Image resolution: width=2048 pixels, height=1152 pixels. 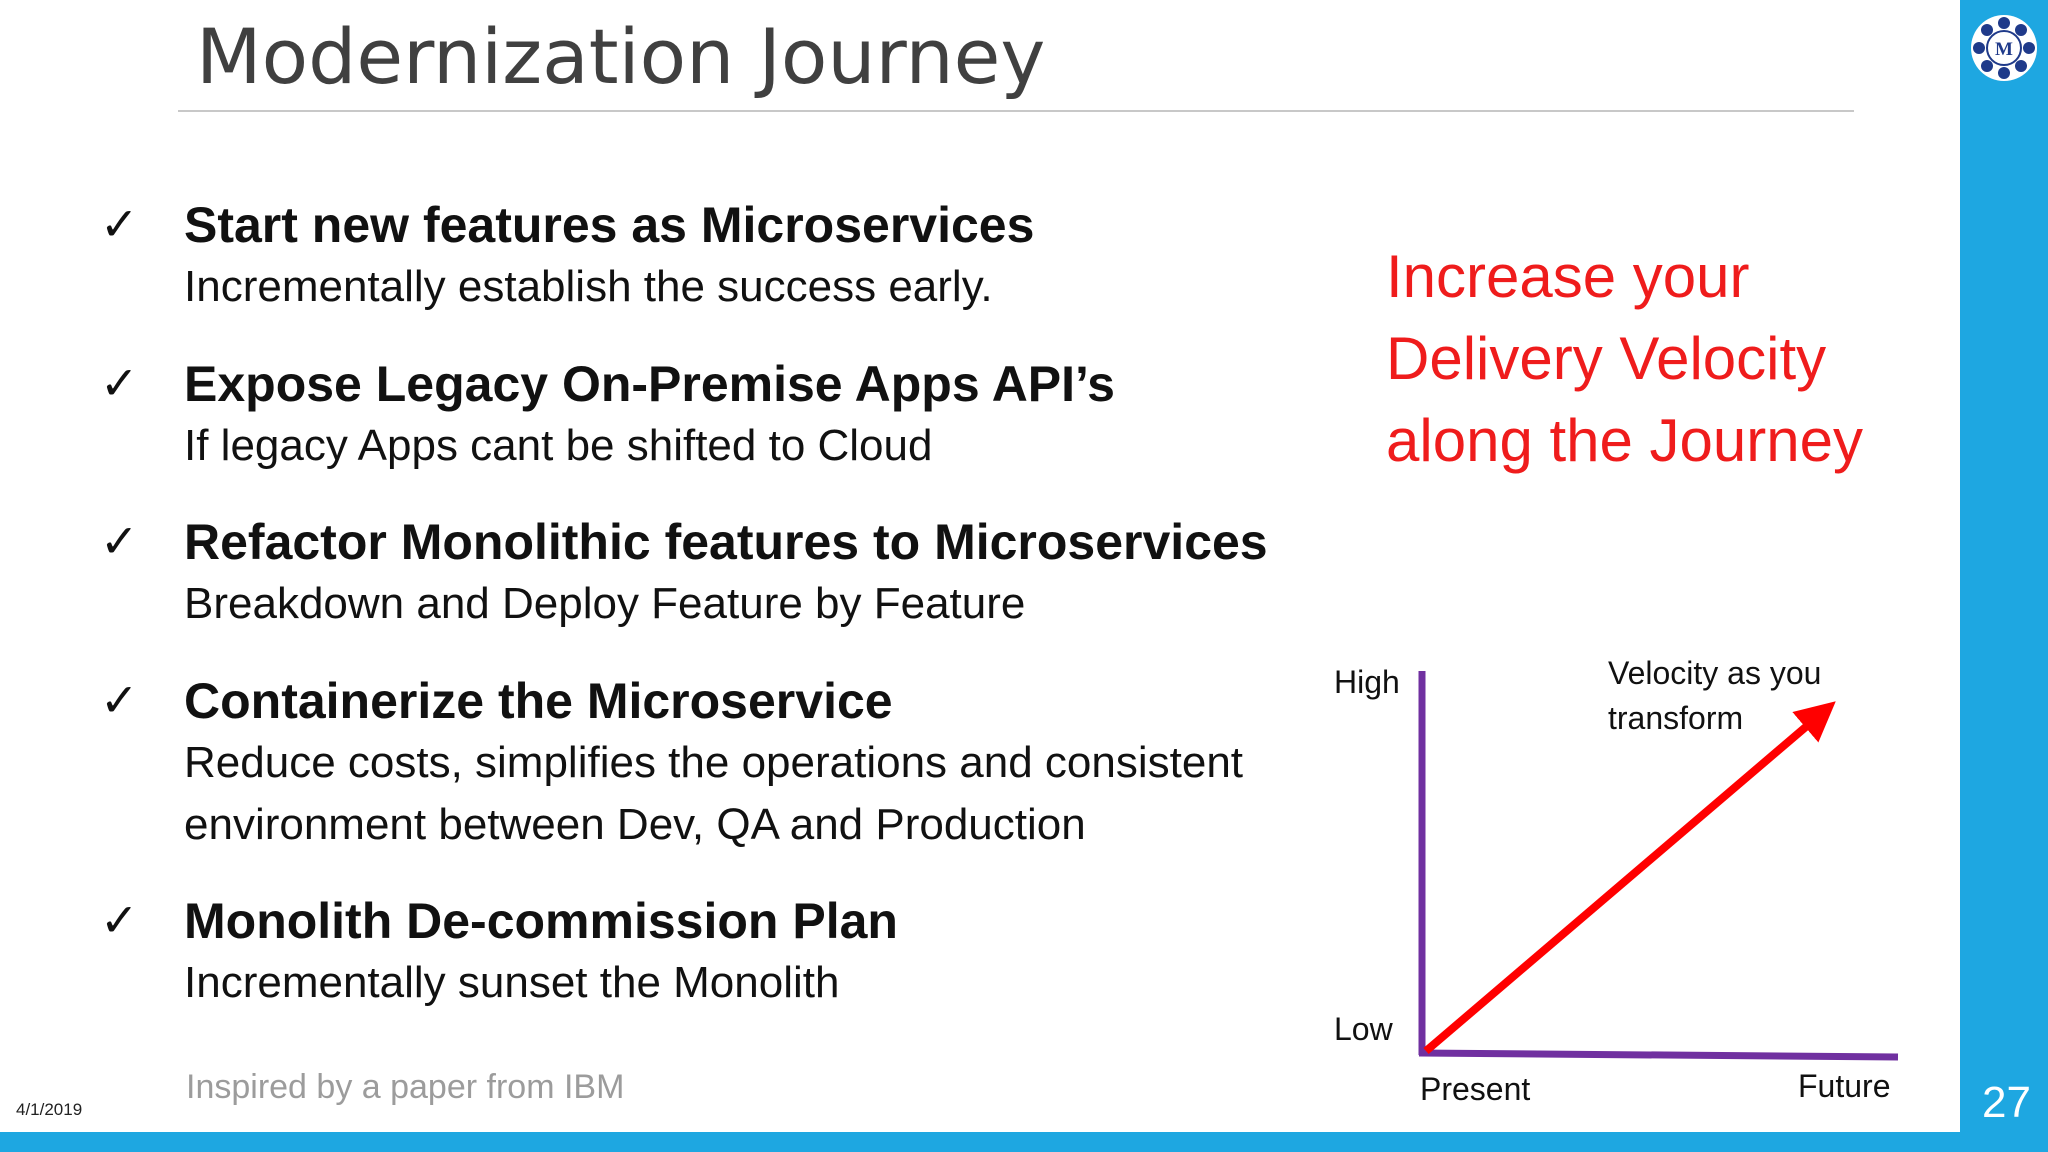 I want to click on bullet-detail: Breakdown and Deploy Feature by Feature, so click(x=605, y=603).